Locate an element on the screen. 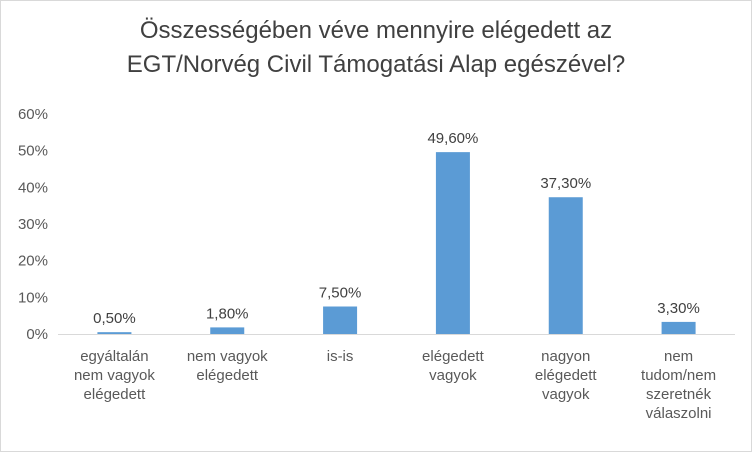 The height and width of the screenshot is (452, 752). y-tick-label: 50% is located at coordinates (33, 151).